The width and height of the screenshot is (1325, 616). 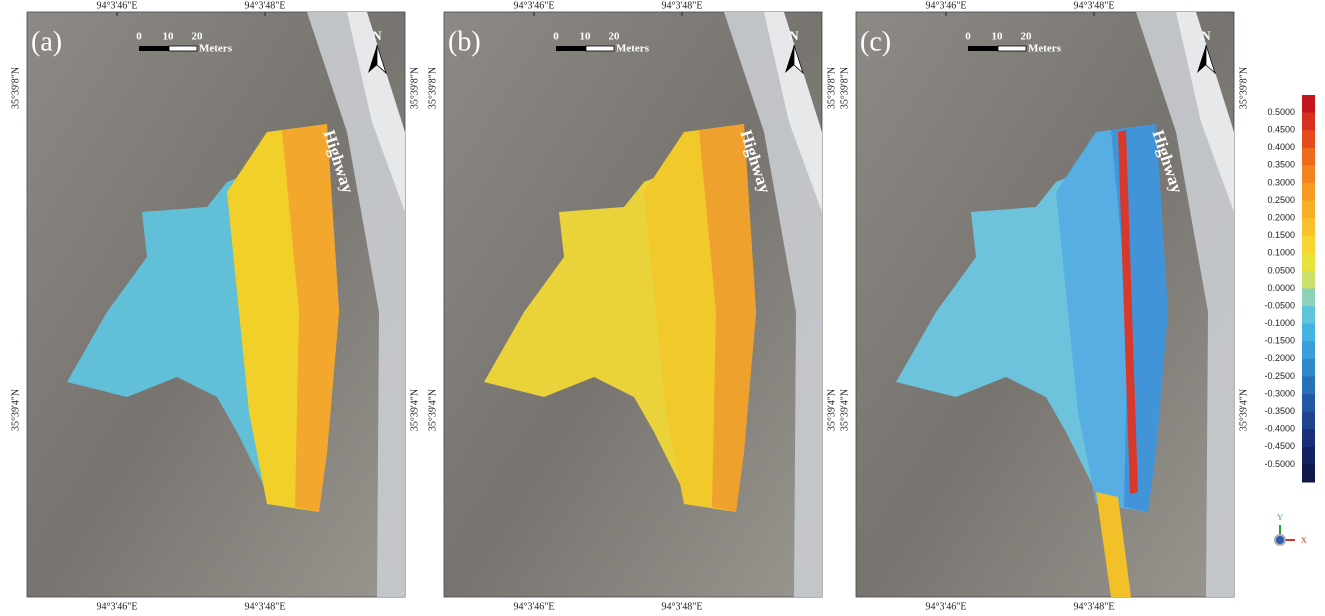 I want to click on legend-label: 0.2500, so click(x=1281, y=200).